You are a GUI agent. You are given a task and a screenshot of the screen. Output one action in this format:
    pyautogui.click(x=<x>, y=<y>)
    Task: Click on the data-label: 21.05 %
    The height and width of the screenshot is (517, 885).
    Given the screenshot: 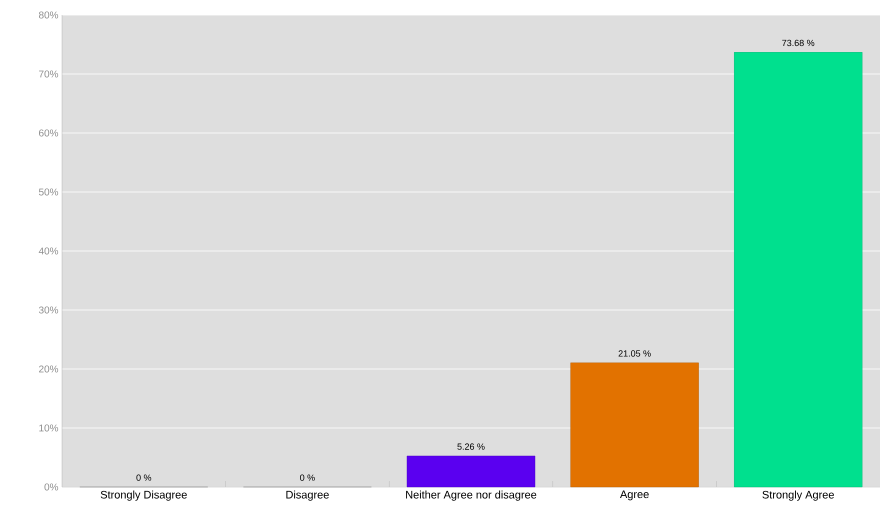 What is the action you would take?
    pyautogui.click(x=634, y=353)
    